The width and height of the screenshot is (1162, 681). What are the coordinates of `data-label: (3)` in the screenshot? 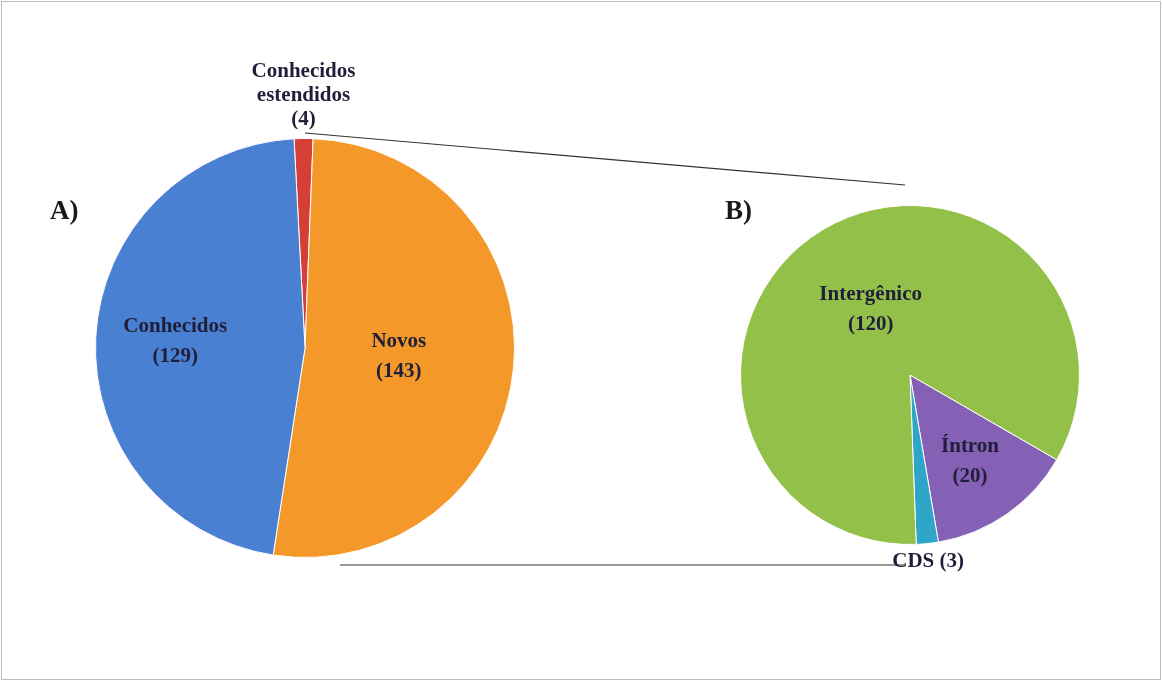 It's located at (952, 560).